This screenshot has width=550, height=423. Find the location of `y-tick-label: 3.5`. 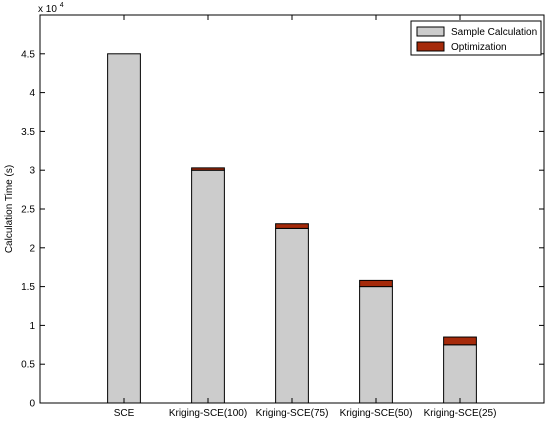

y-tick-label: 3.5 is located at coordinates (28, 132).